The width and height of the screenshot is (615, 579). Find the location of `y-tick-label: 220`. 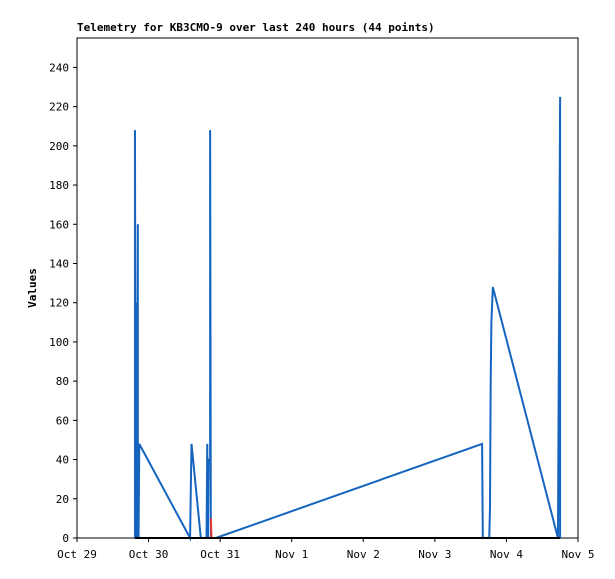

y-tick-label: 220 is located at coordinates (59, 107).